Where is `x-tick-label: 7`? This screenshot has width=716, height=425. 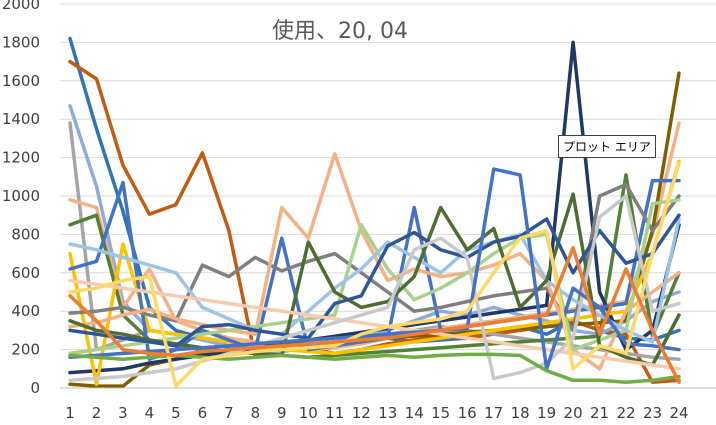 x-tick-label: 7 is located at coordinates (229, 413).